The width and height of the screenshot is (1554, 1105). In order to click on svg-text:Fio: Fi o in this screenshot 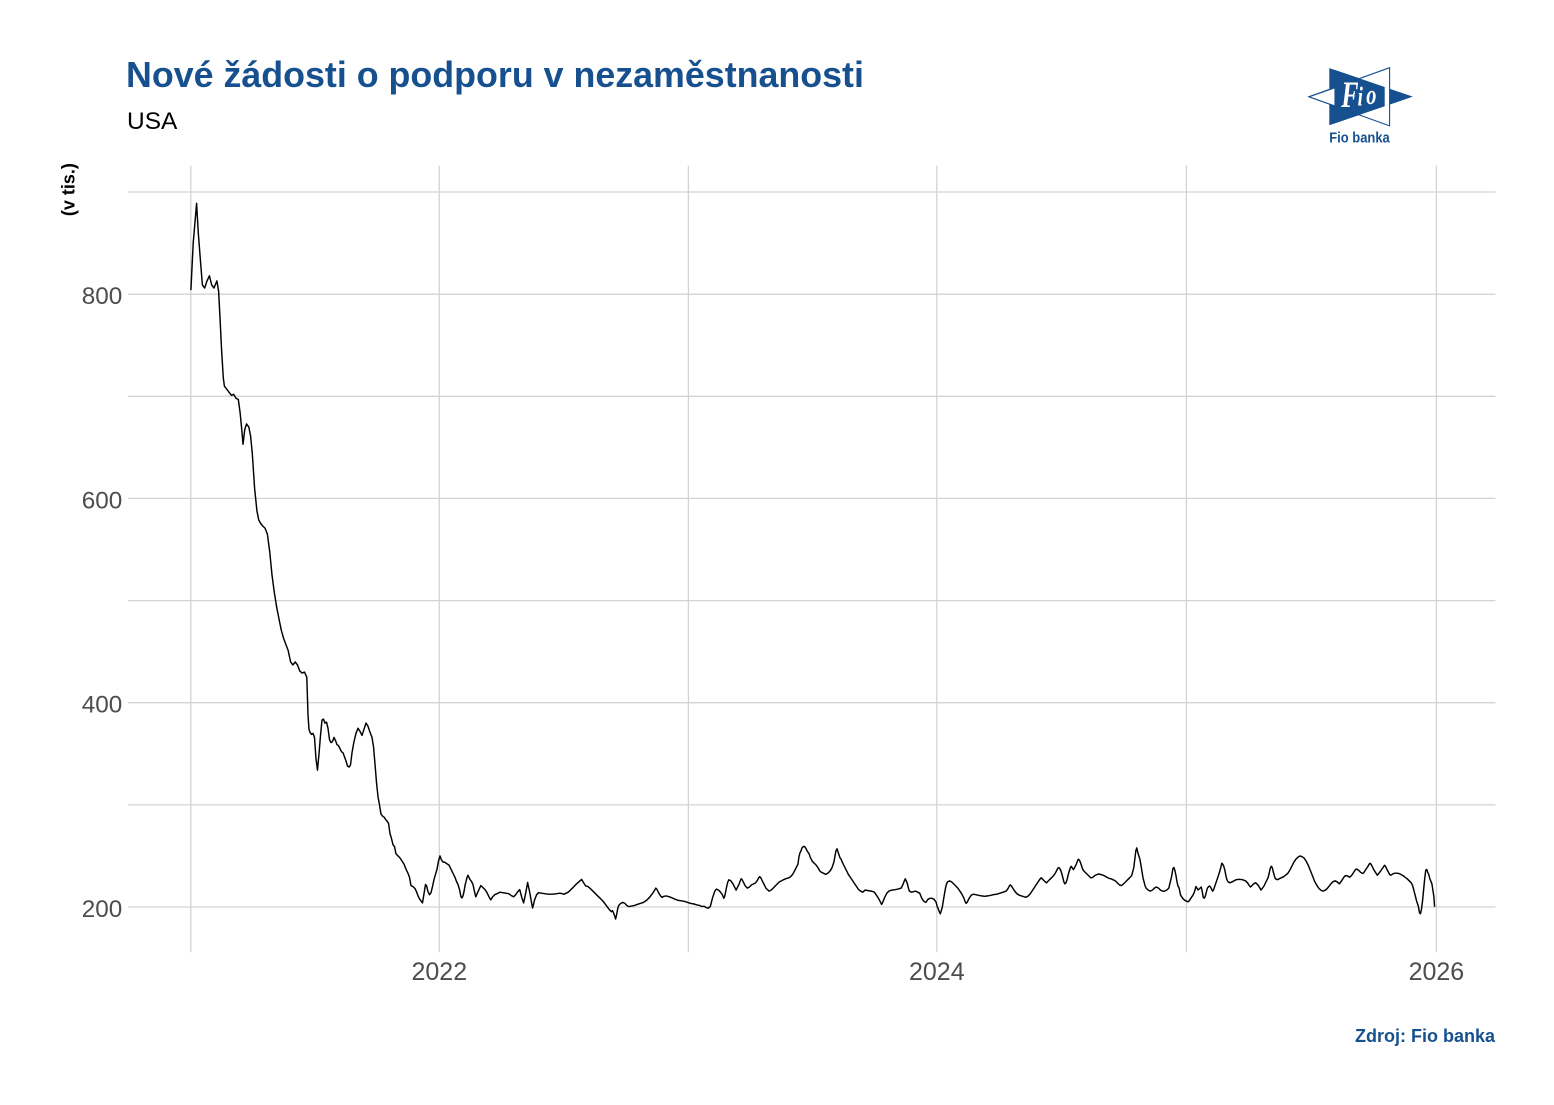, I will do `click(1358, 95)`.